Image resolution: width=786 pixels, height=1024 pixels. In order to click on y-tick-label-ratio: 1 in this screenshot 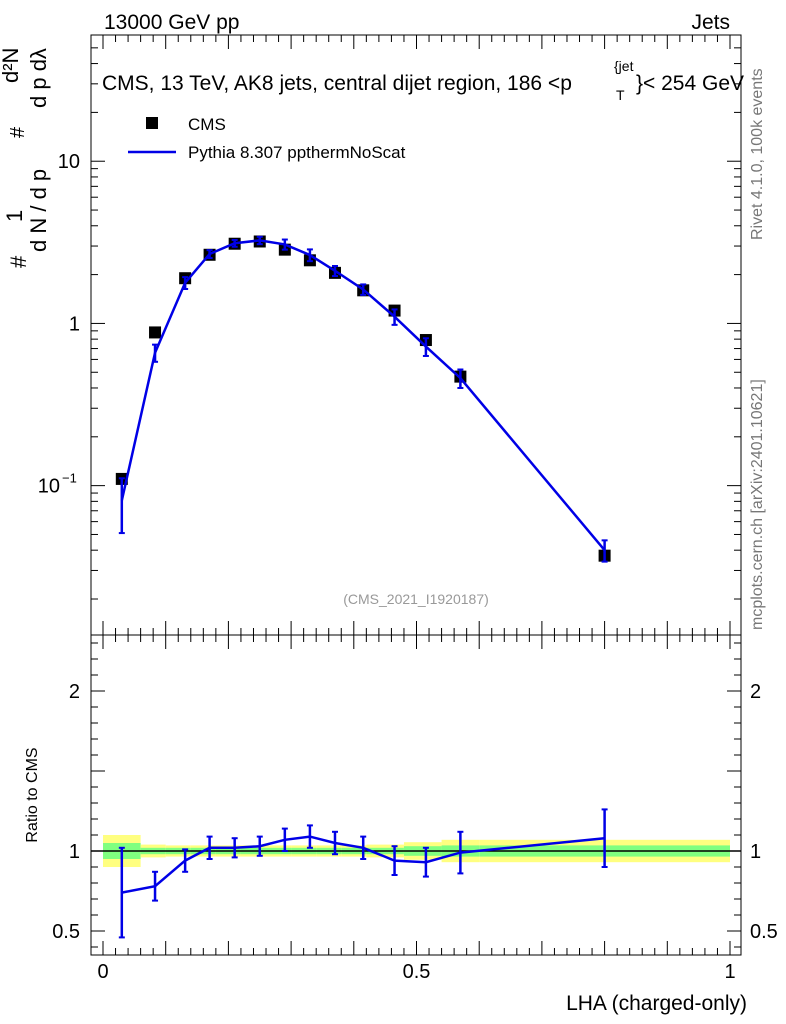, I will do `click(74, 852)`.